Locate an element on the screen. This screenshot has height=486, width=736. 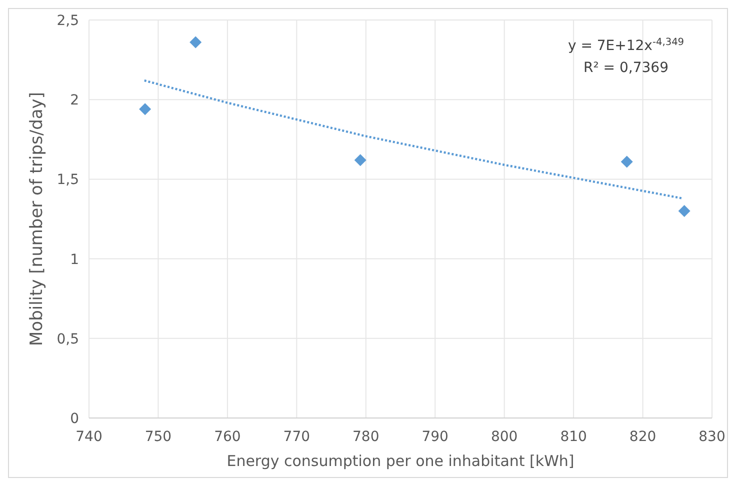
x-axis-title: Energy consumption per one inhabitant [kWh] is located at coordinates (400, 461).